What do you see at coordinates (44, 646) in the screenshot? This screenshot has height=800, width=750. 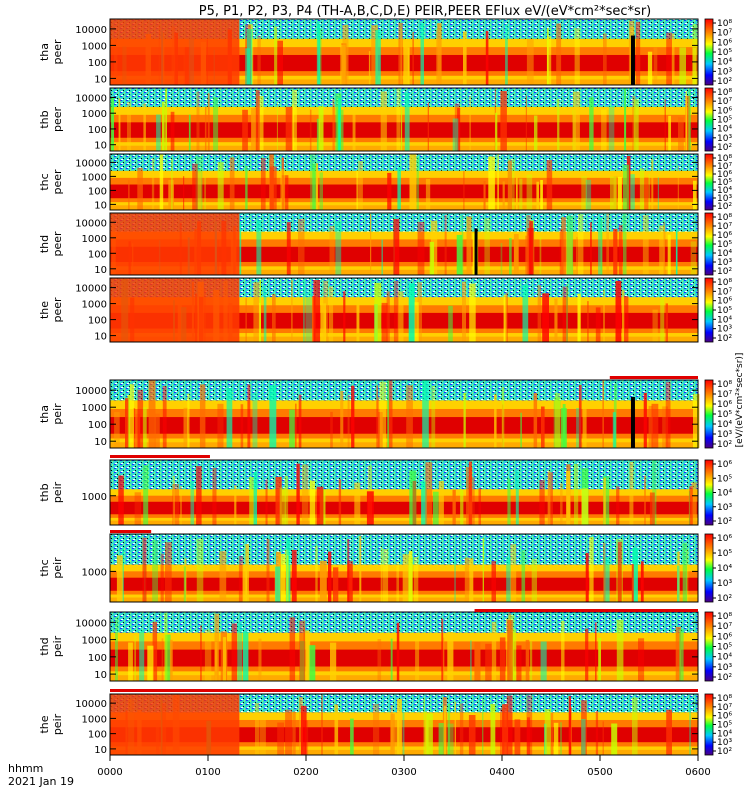 I see `panel-label-probe: thd` at bounding box center [44, 646].